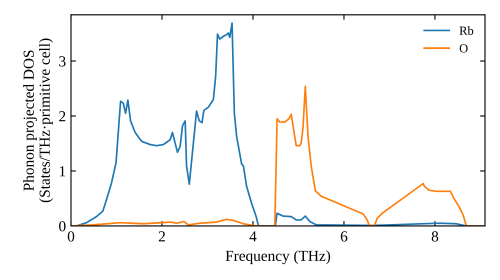 Image resolution: width=500 pixels, height=280 pixels. I want to click on x-tick-label: 0, so click(71, 236).